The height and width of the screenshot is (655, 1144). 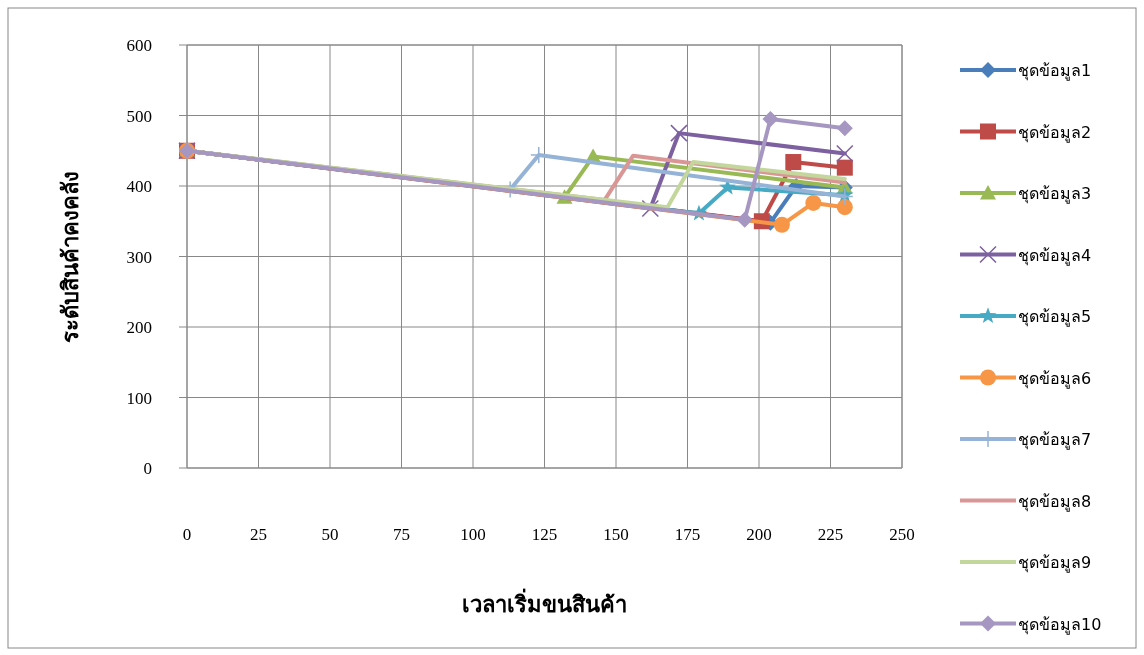 What do you see at coordinates (70, 256) in the screenshot?
I see `y-axis-title: ระดับสินค้าคงคลัง` at bounding box center [70, 256].